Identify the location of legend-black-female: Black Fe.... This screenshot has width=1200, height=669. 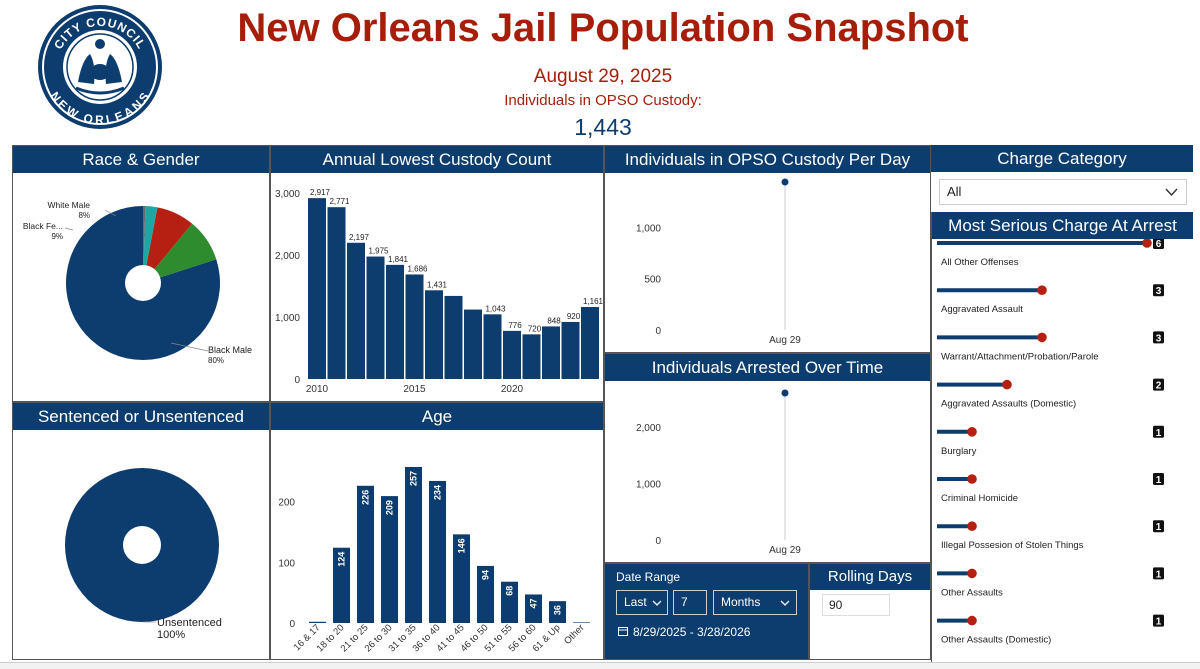
(43, 226).